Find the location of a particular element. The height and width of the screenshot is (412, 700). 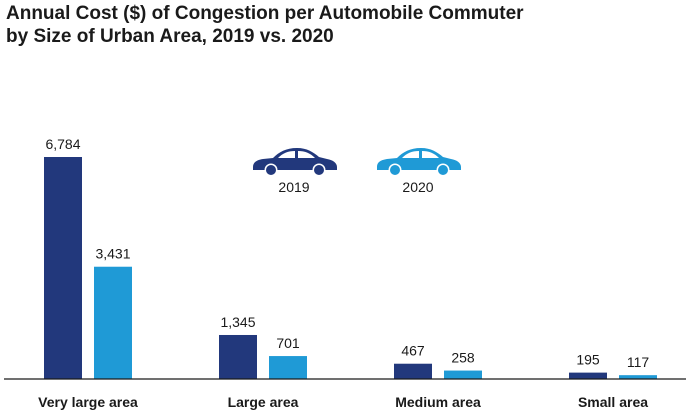

legend-label-2020: 2020 is located at coordinates (417, 187).